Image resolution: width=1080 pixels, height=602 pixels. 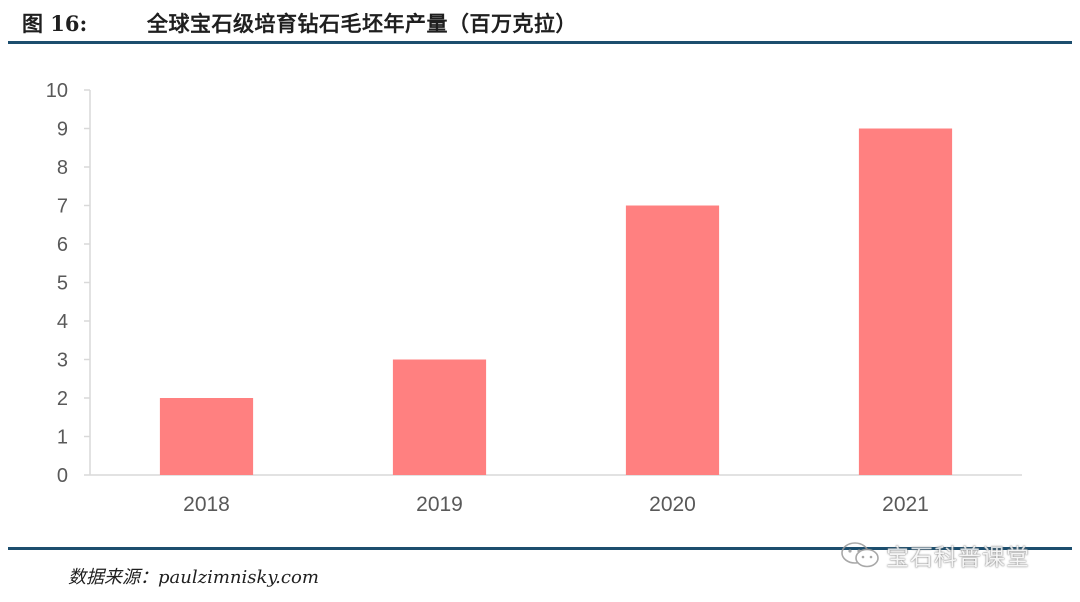 What do you see at coordinates (62, 245) in the screenshot?
I see `y-tick-label: 6` at bounding box center [62, 245].